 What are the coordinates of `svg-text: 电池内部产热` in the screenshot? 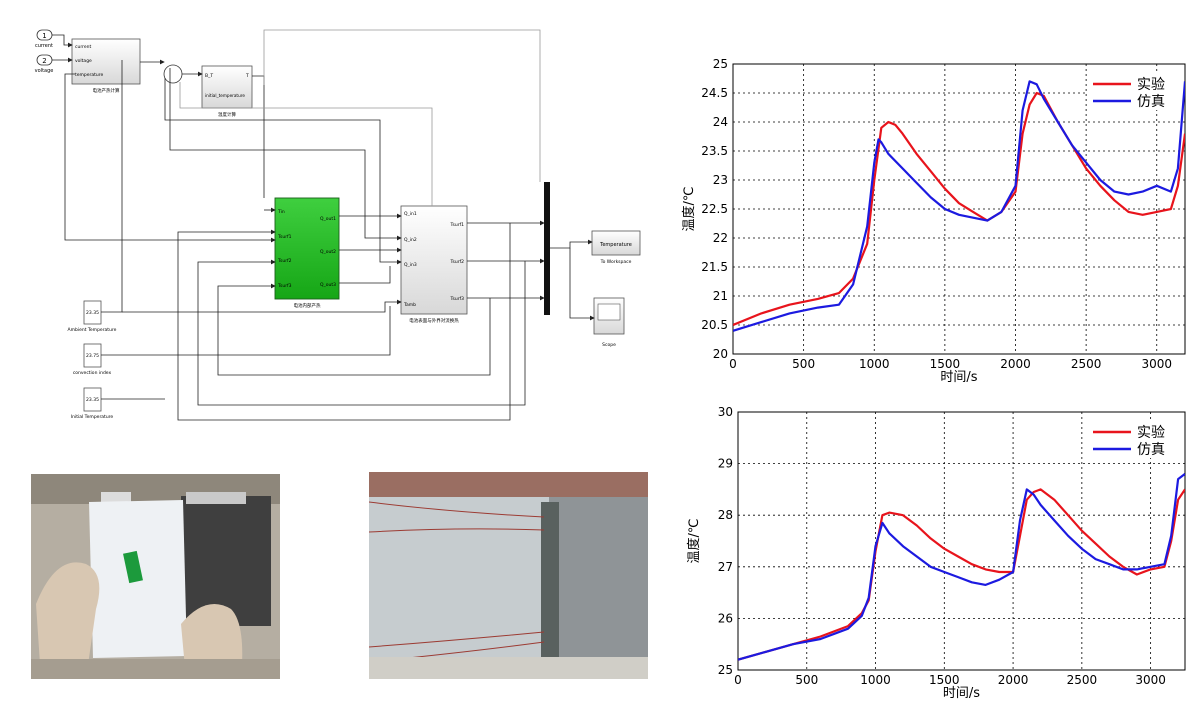 It's located at (307, 305).